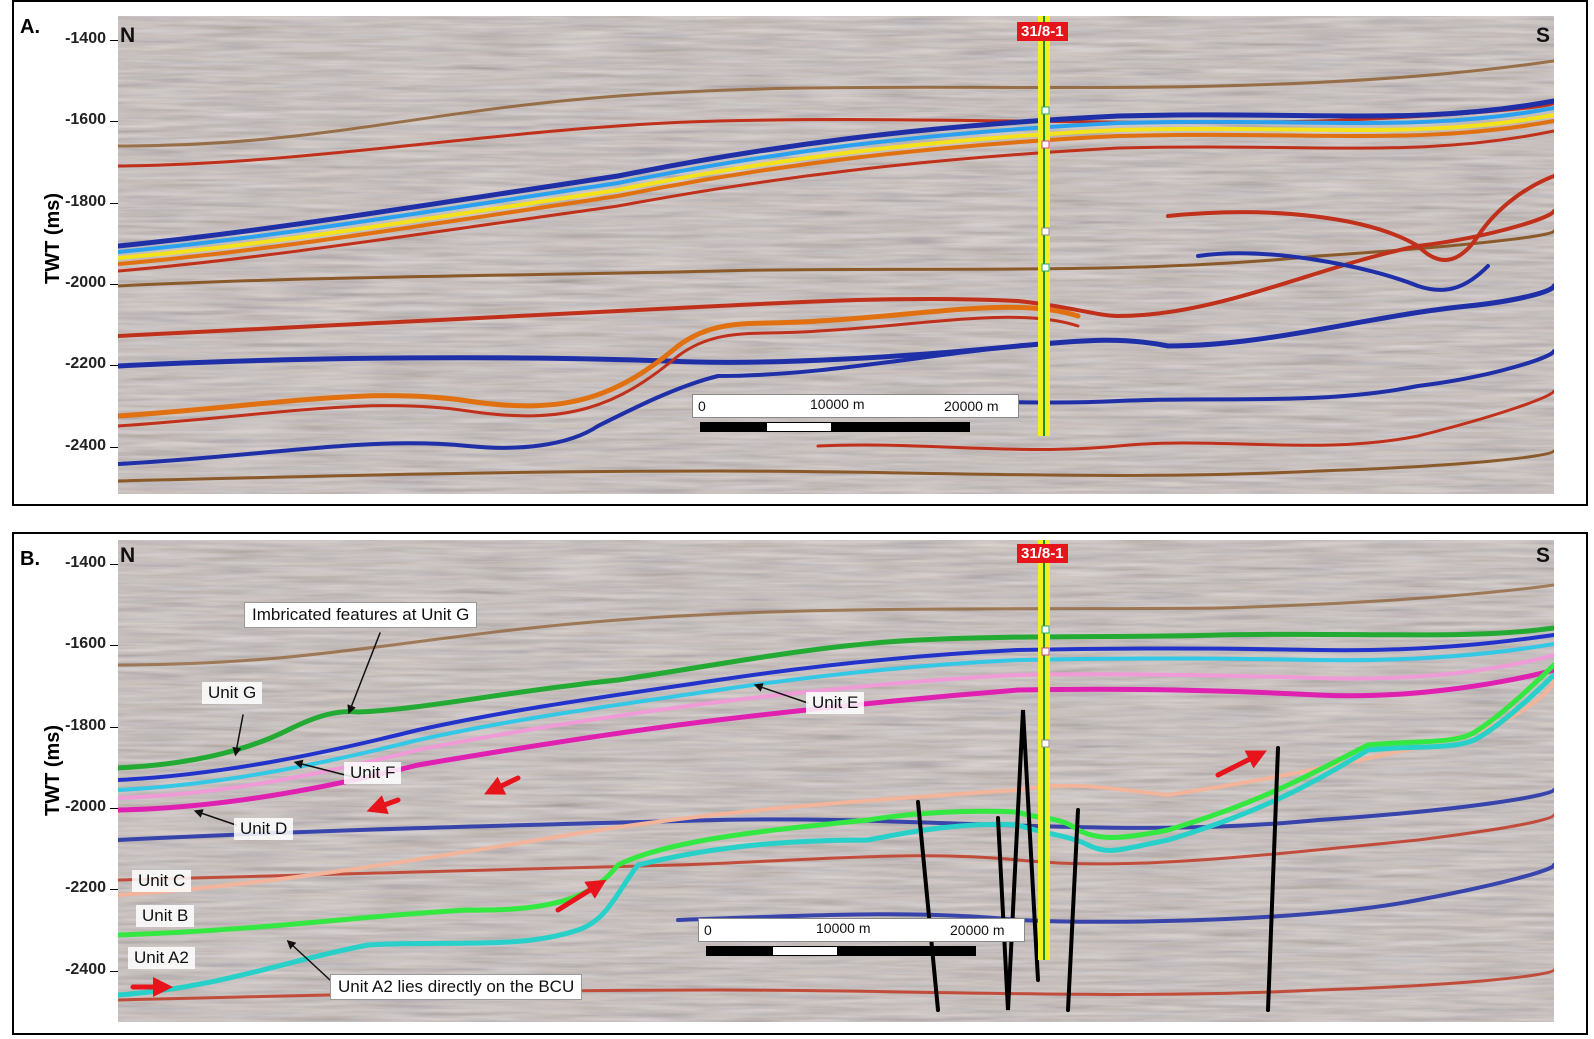 This screenshot has height=1039, width=1594. What do you see at coordinates (161, 958) in the screenshot?
I see `unit-a2-label: Unit A2` at bounding box center [161, 958].